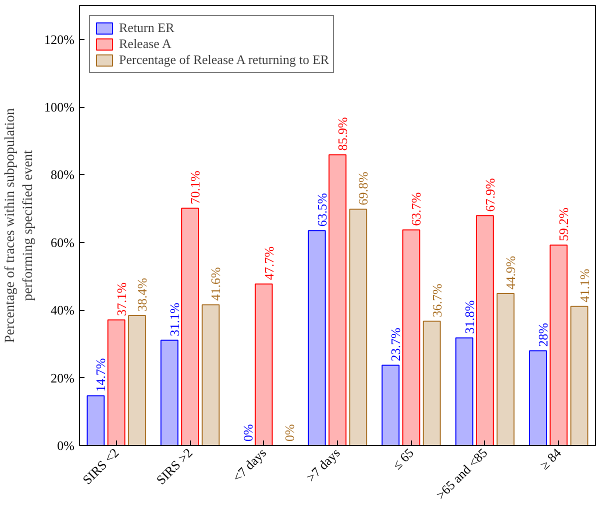 The image size is (600, 510). What do you see at coordinates (250, 465) in the screenshot?
I see `x-tick-label: <7 days` at bounding box center [250, 465].